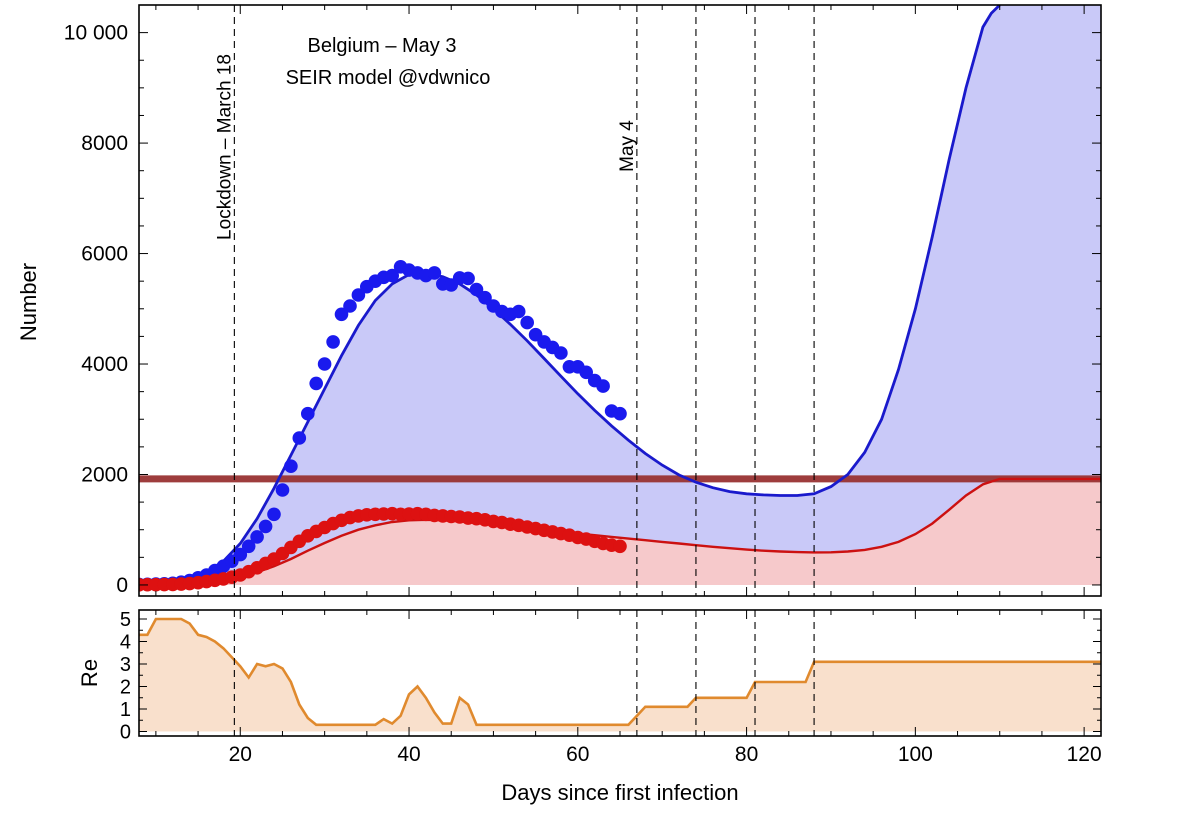 This screenshot has width=1200, height=822. What do you see at coordinates (96, 33) in the screenshot?
I see `y-tick-label-number: 10 000` at bounding box center [96, 33].